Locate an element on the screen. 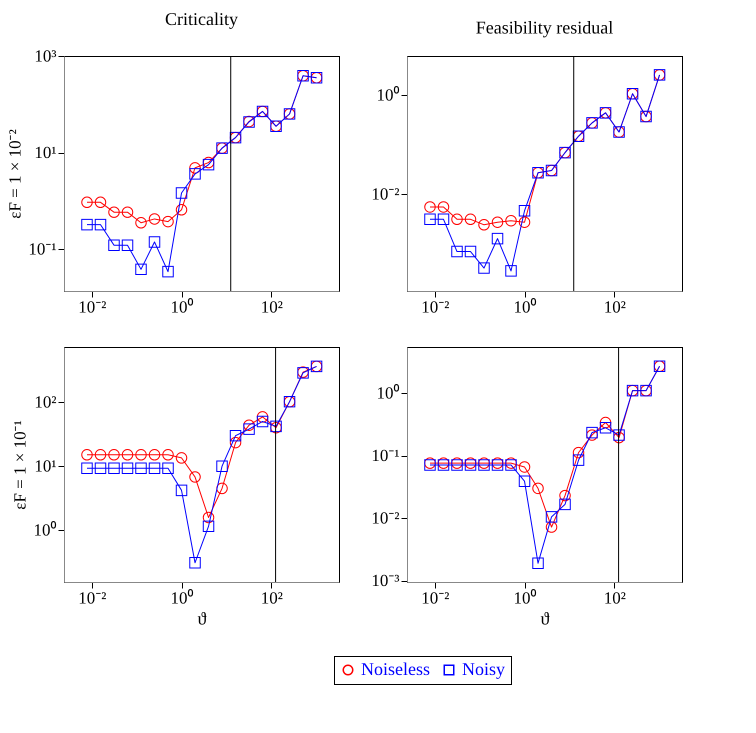 This screenshot has width=756, height=733. chart-title: Criticality is located at coordinates (201, 19).